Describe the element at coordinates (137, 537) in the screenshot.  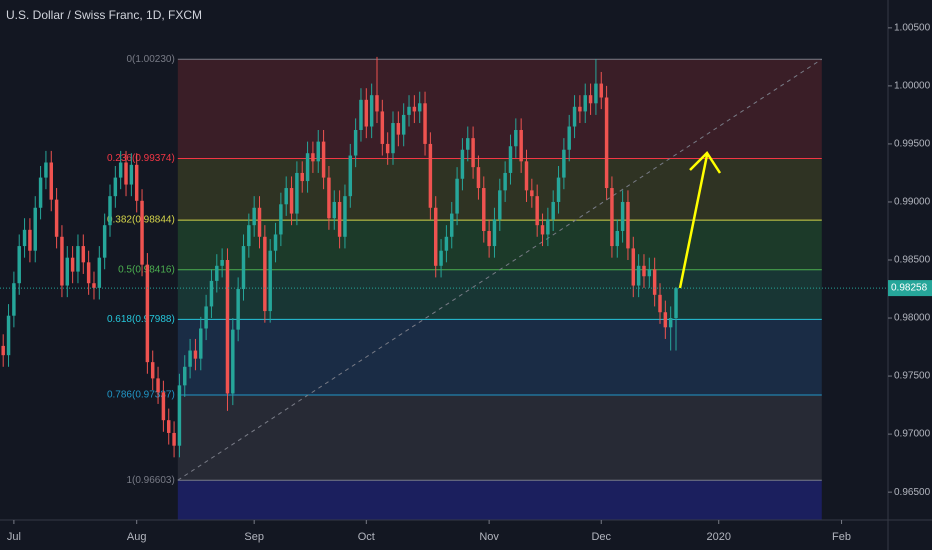
I see `x-tick-label: Aug` at that location.